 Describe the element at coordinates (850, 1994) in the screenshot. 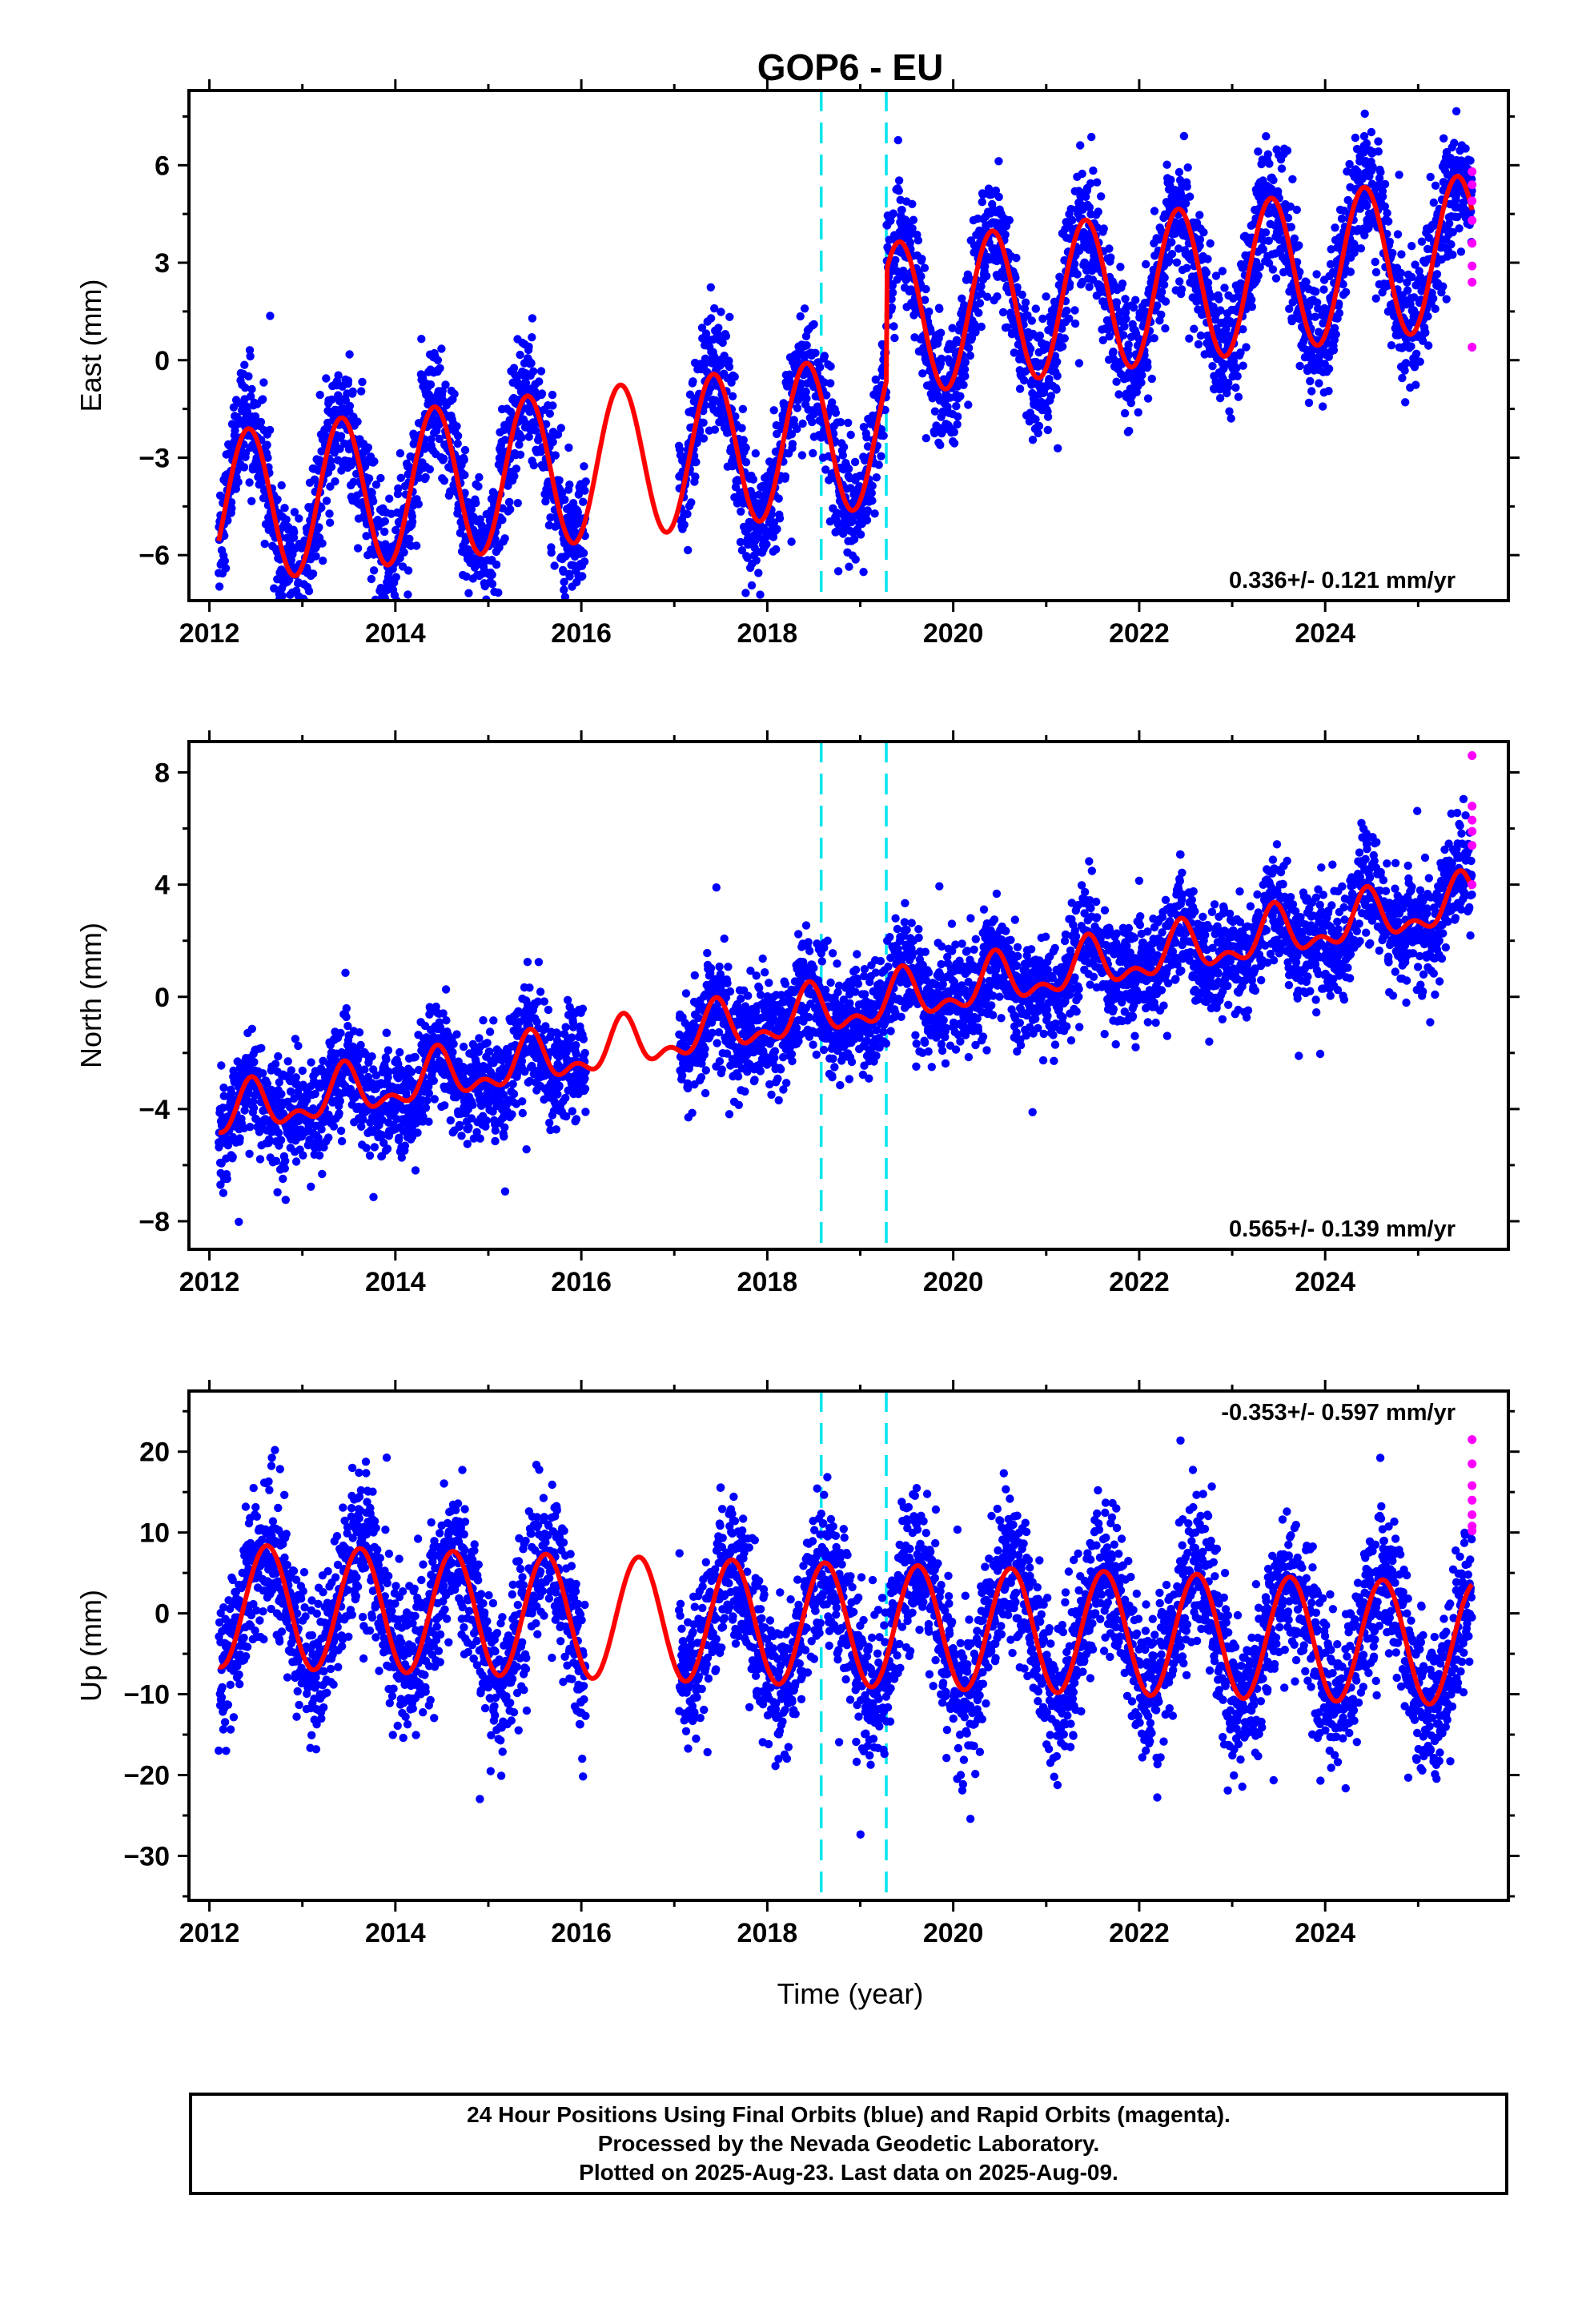

I see `x-axis-title: Time (year)` at that location.